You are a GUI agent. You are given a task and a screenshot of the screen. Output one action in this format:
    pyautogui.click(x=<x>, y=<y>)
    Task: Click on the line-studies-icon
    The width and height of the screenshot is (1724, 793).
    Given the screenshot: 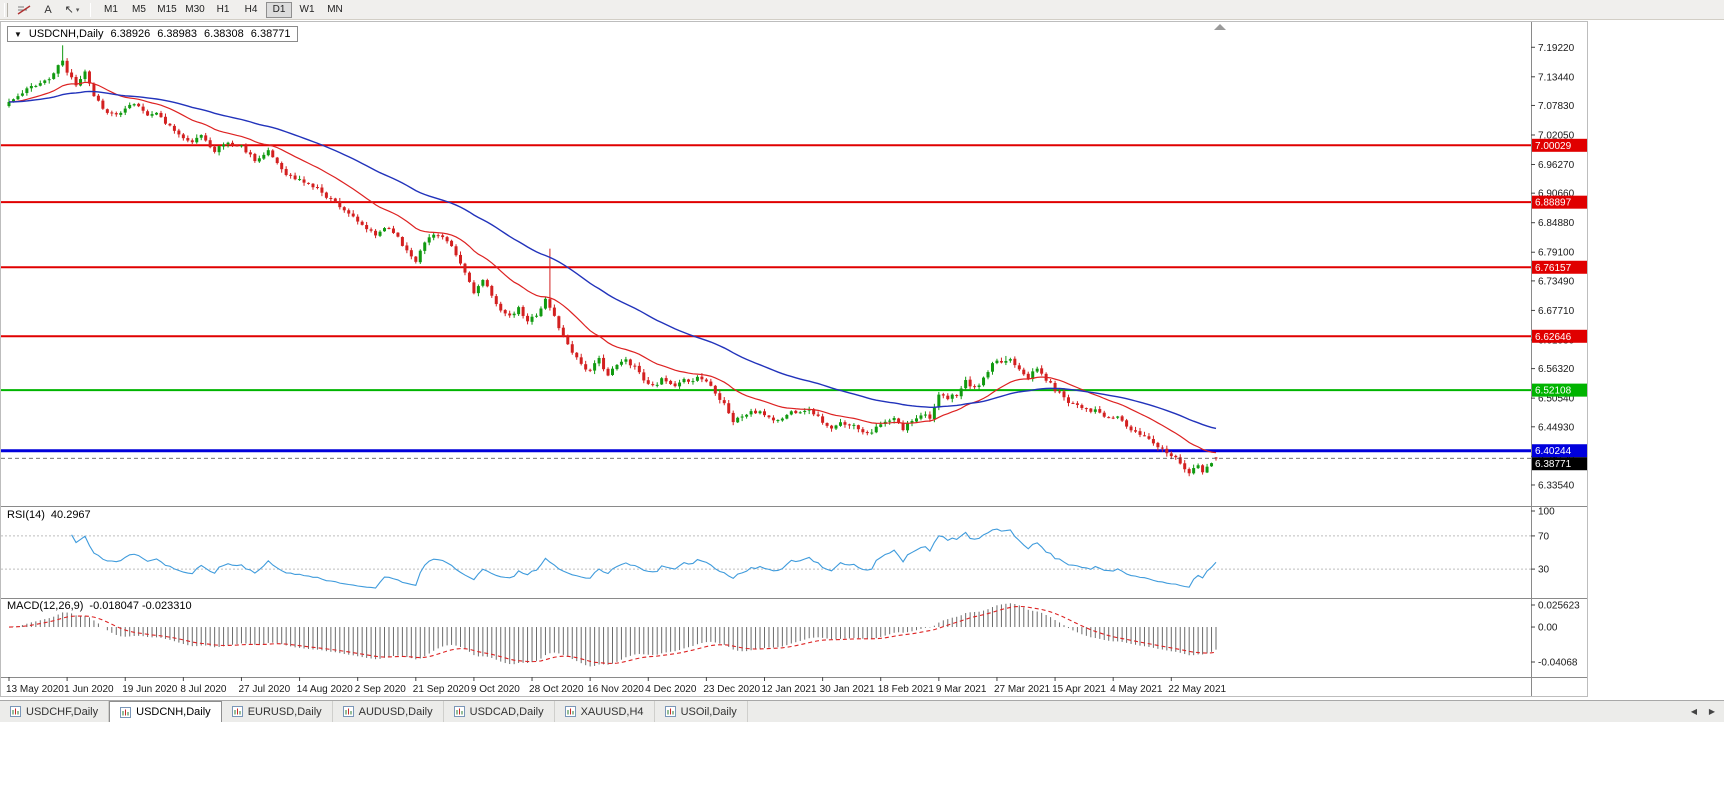 What is the action you would take?
    pyautogui.click(x=23, y=10)
    